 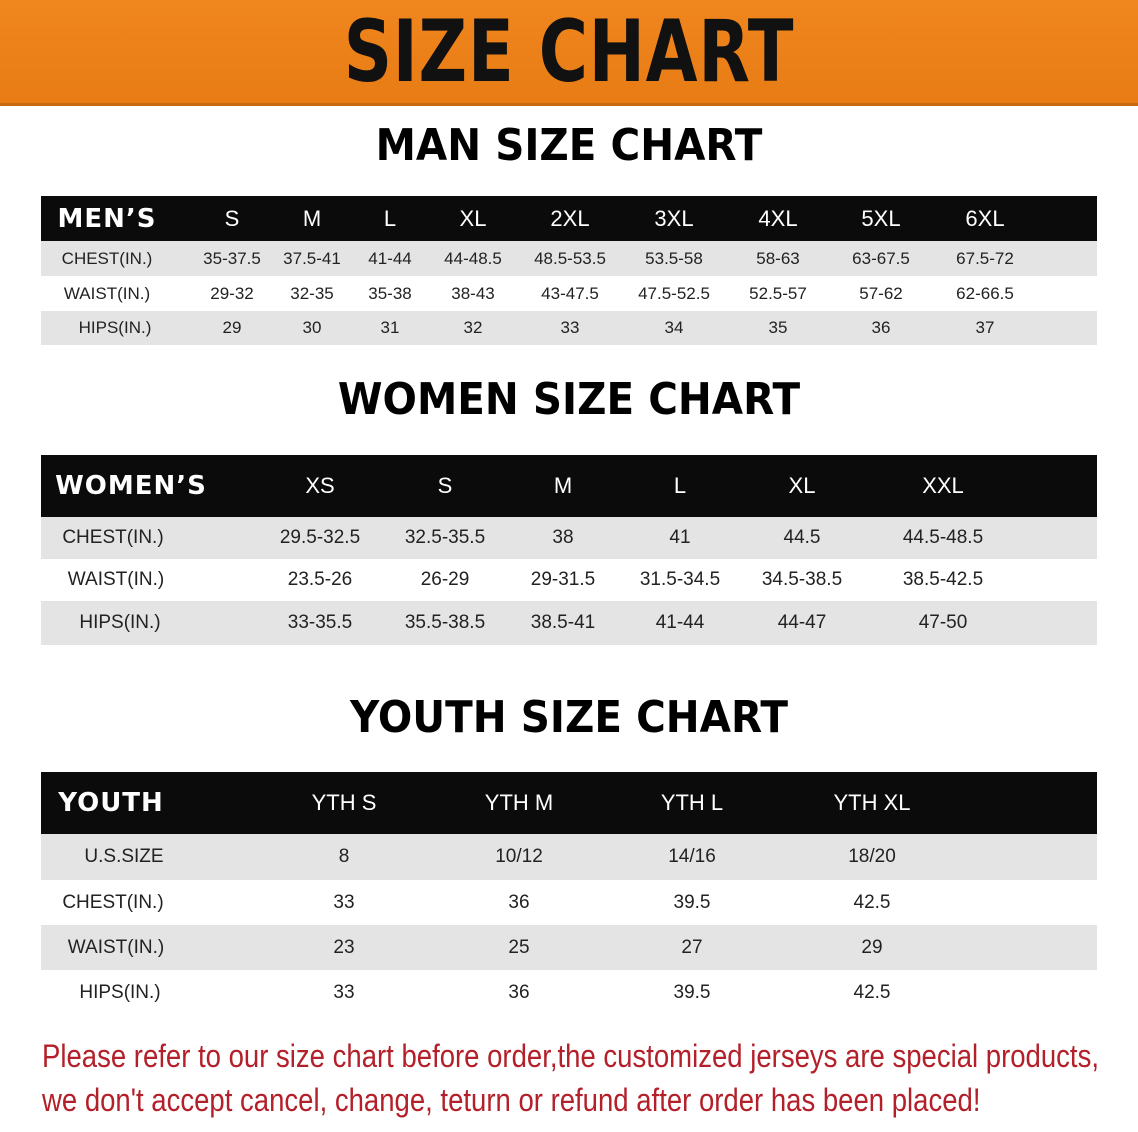 What do you see at coordinates (519, 856) in the screenshot?
I see `table-cell: 10/12` at bounding box center [519, 856].